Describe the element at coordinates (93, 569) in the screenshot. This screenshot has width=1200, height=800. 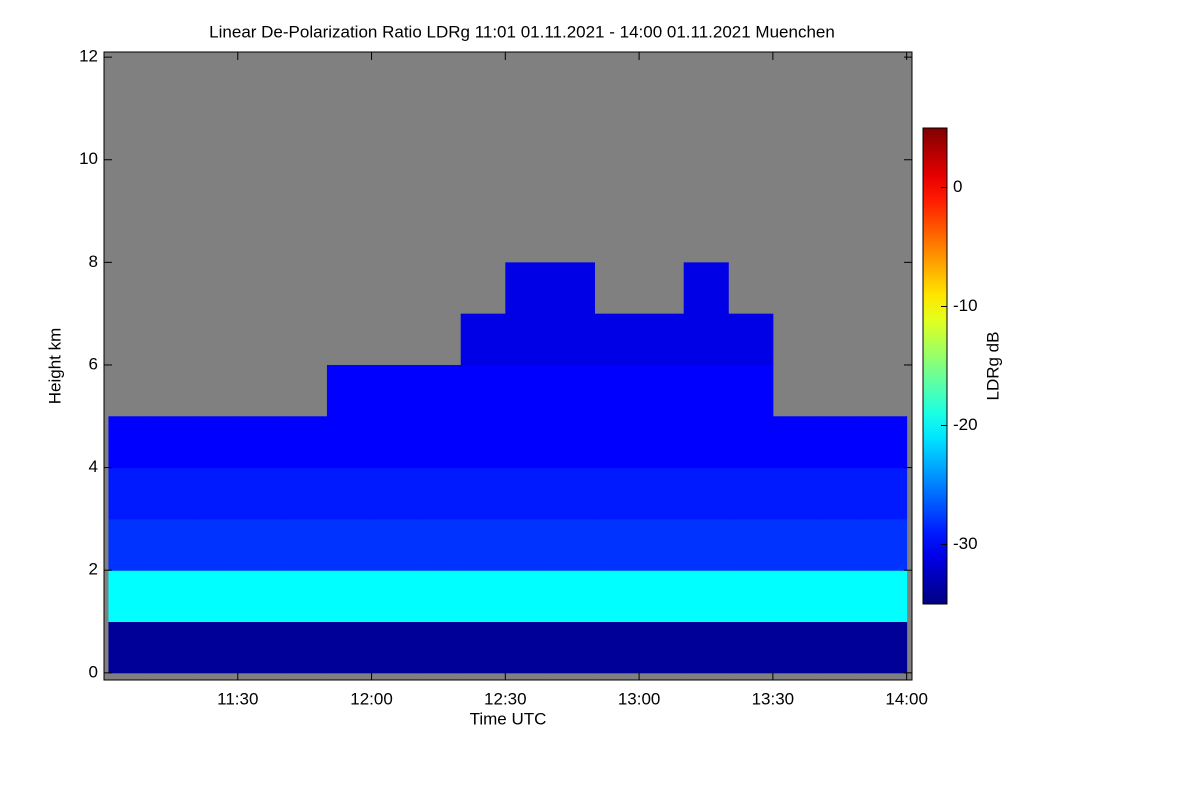
I see `y-tick-label: 2` at that location.